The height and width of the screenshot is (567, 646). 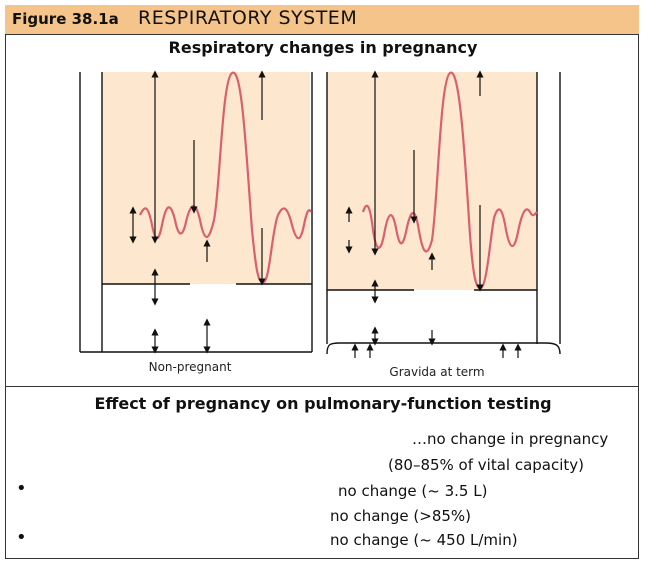 I want to click on panel-caption-gravida: Gravida at term, so click(x=436, y=372).